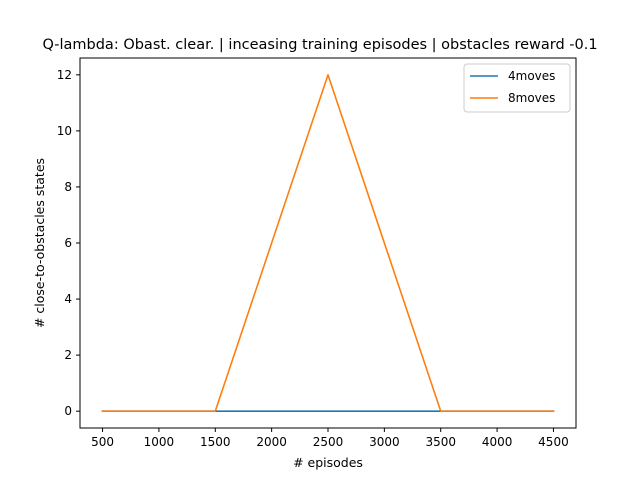  I want to click on y-tick-label: 10, so click(64, 131).